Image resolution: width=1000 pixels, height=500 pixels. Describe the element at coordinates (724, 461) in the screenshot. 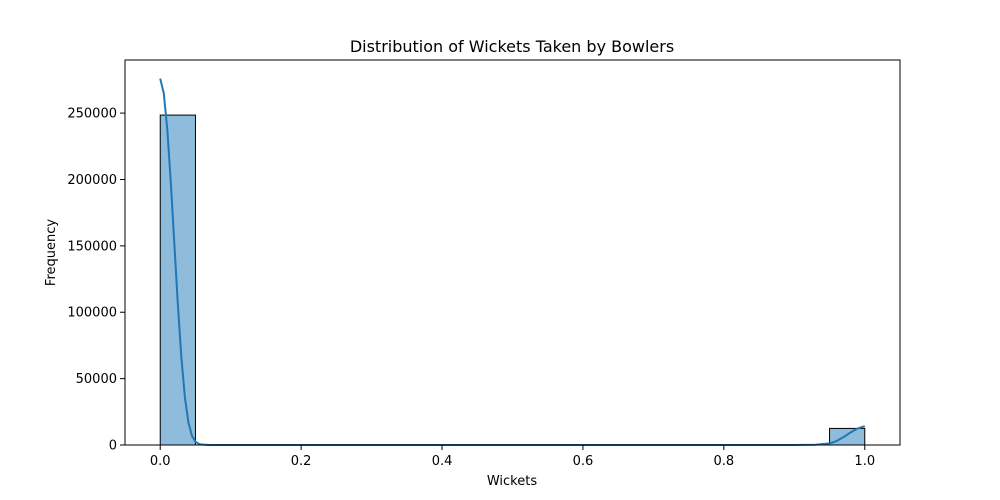

I see `x-tick-label: 0.8` at that location.